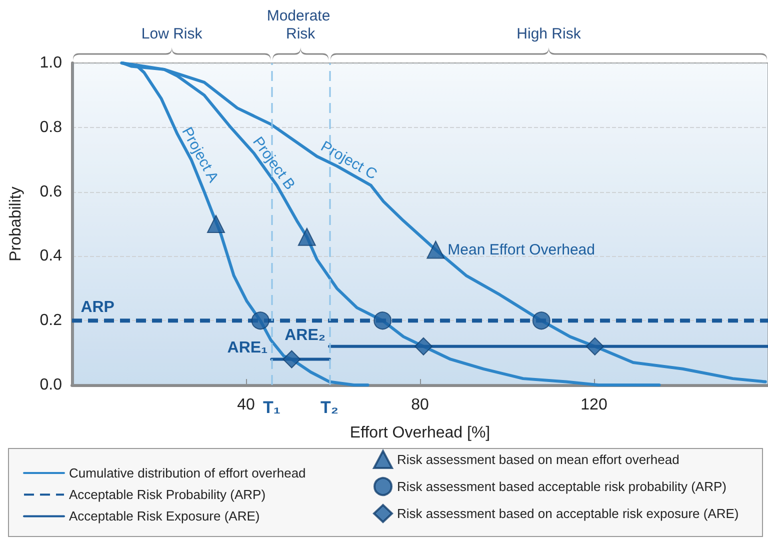 This screenshot has height=543, width=768. I want to click on x-tick-label: 80, so click(420, 405).